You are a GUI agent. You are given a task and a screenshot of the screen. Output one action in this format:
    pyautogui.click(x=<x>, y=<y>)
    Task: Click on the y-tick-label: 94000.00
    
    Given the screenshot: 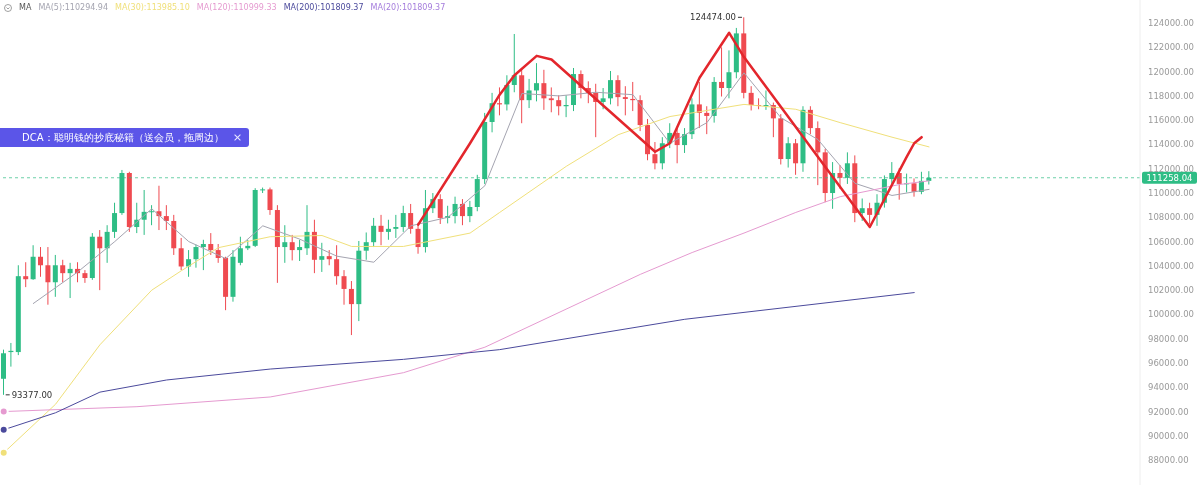 What is the action you would take?
    pyautogui.click(x=1168, y=387)
    